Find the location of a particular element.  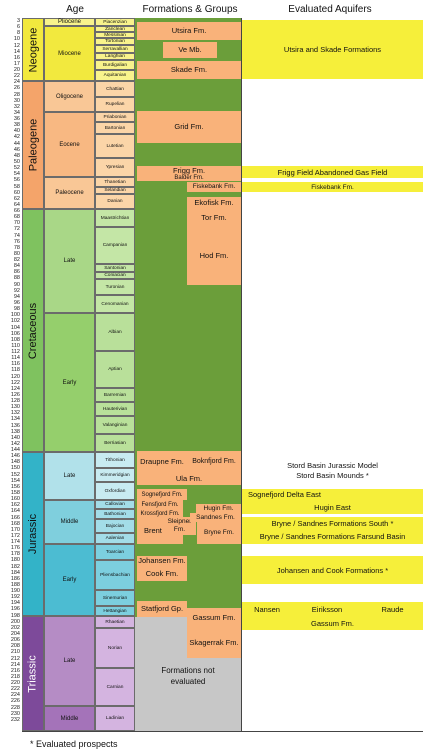

formation-bryne: Bryne Fm. is located at coordinates (219, 533).